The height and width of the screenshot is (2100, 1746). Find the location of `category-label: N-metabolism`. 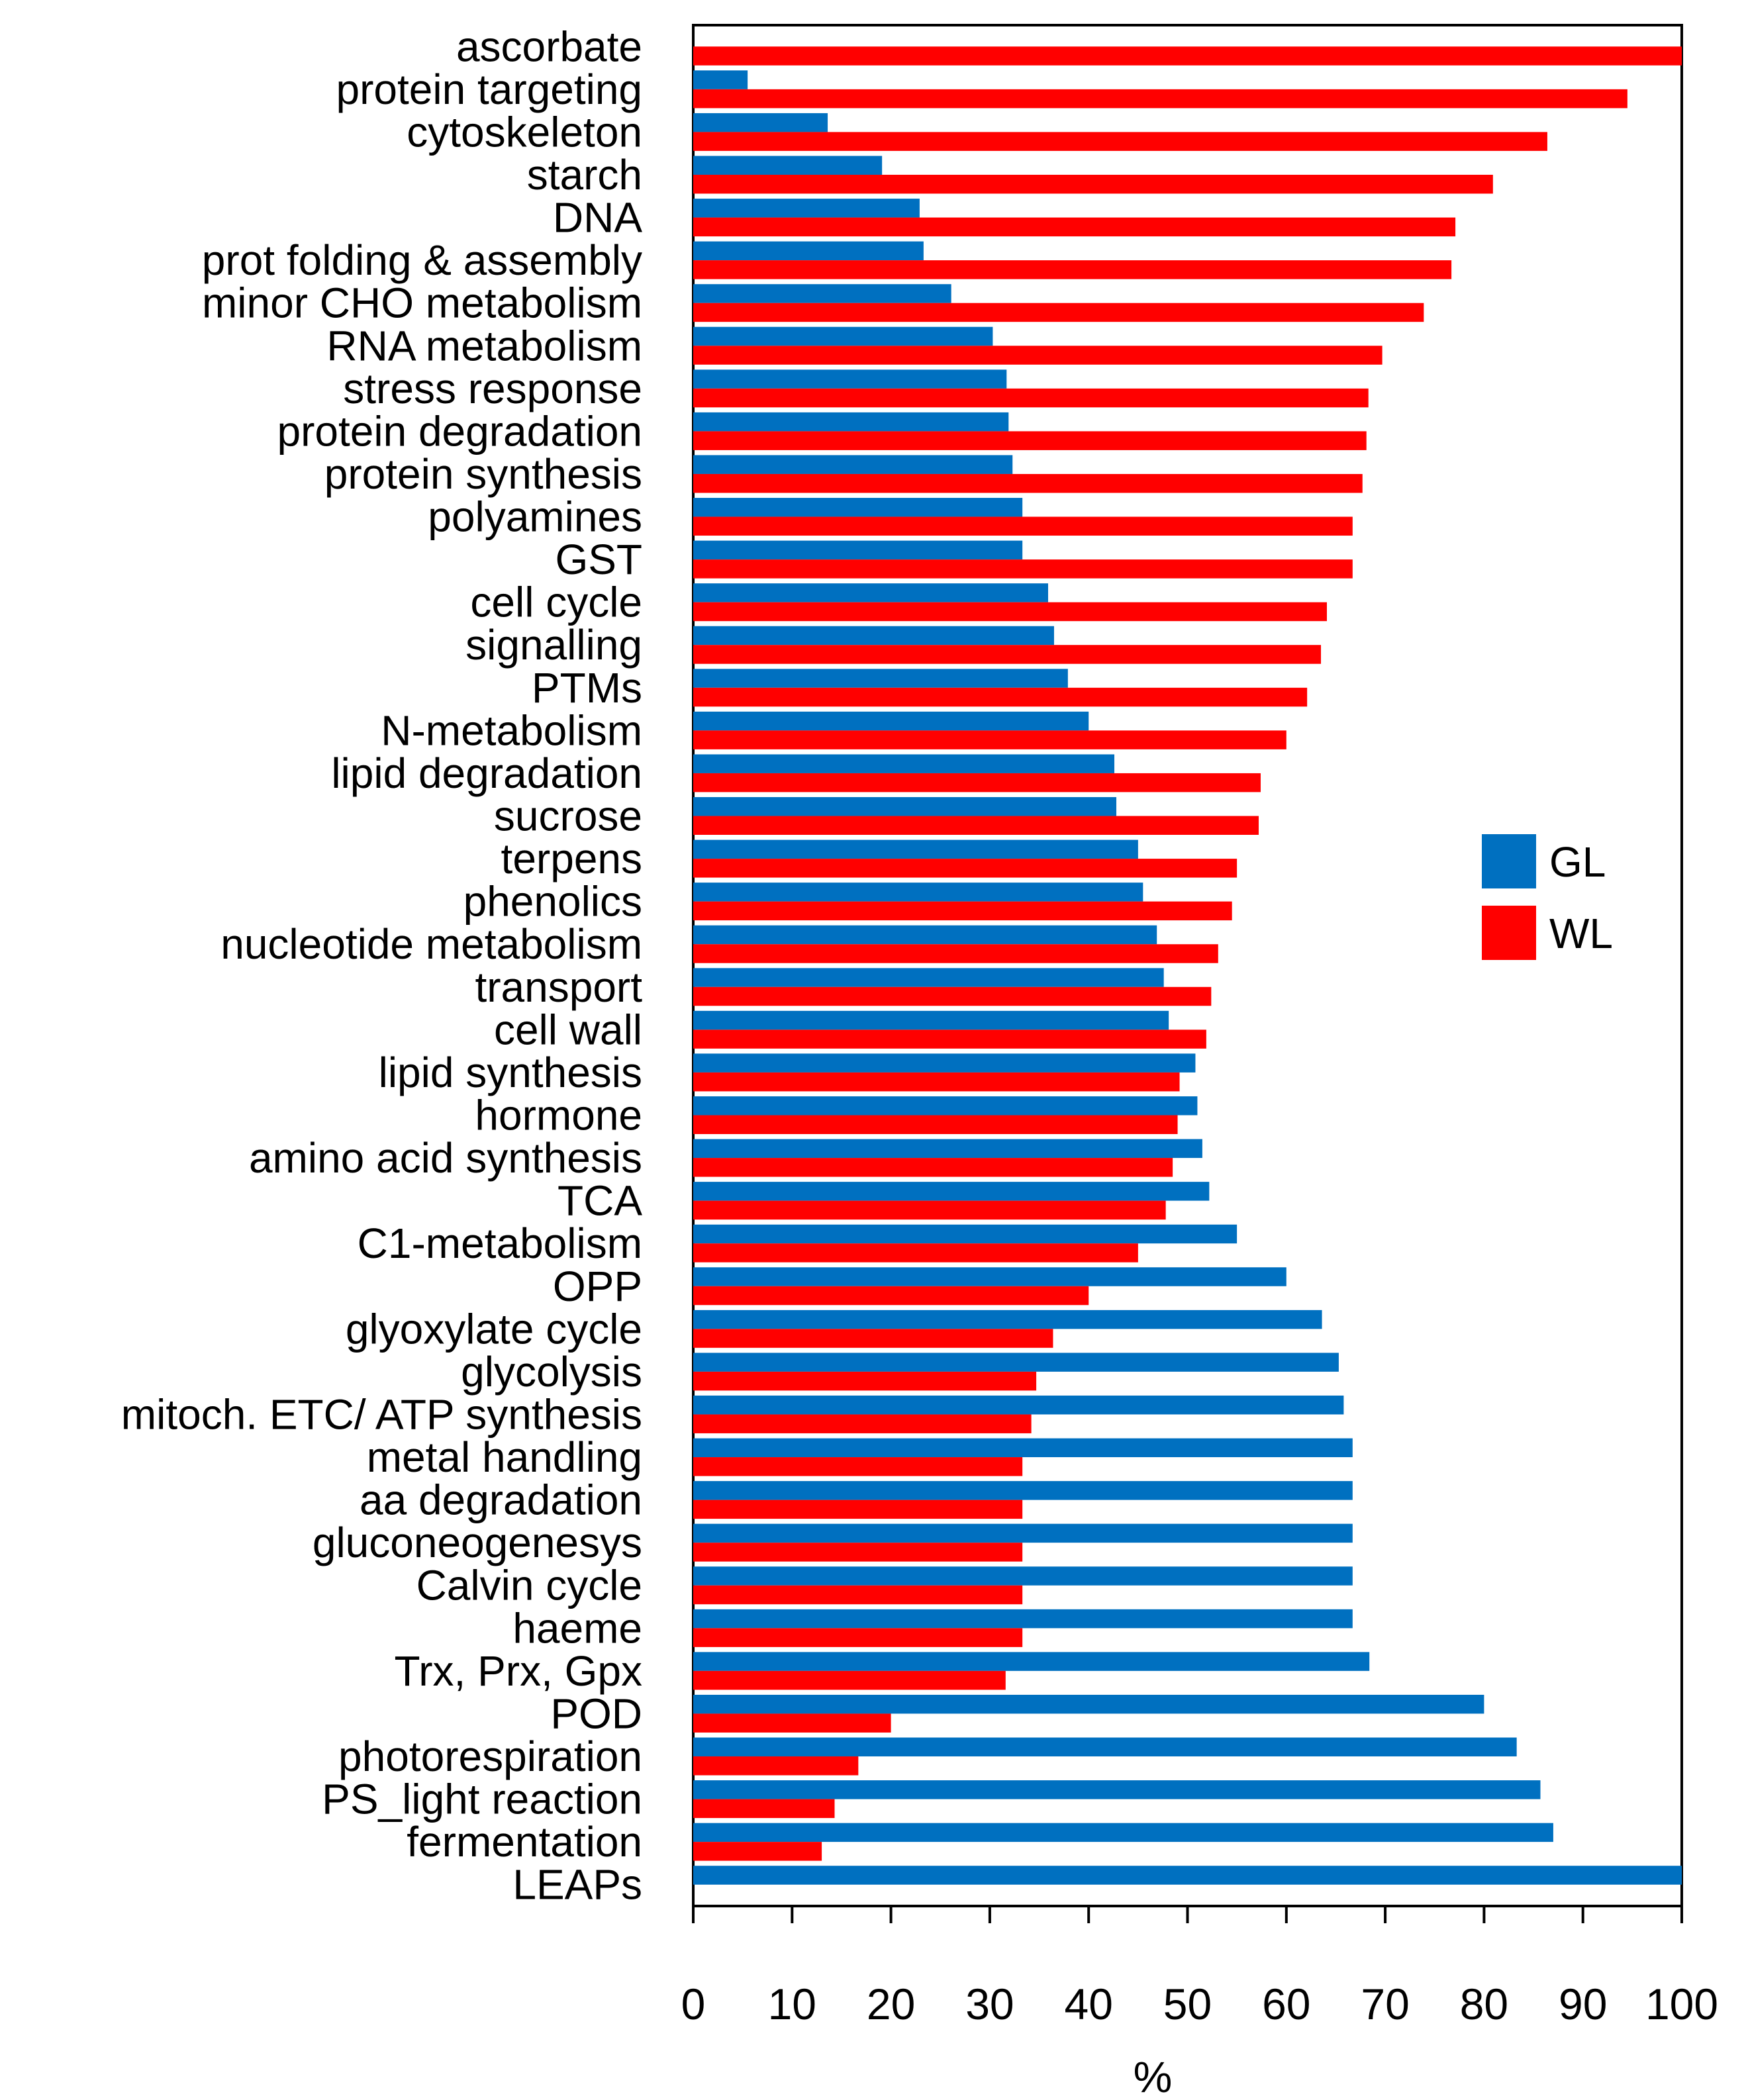

category-label: N-metabolism is located at coordinates (511, 730).